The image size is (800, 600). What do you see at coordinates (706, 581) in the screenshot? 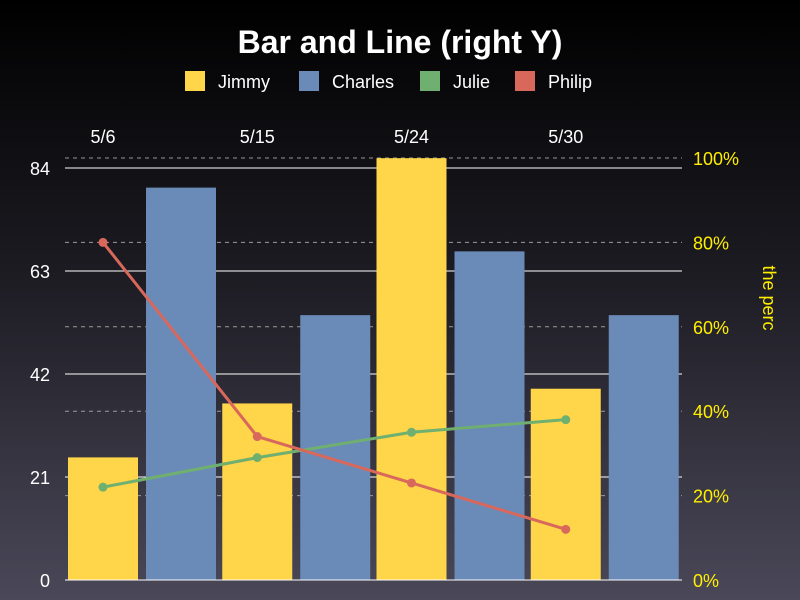
I see `right-tick-label: 0%` at bounding box center [706, 581].